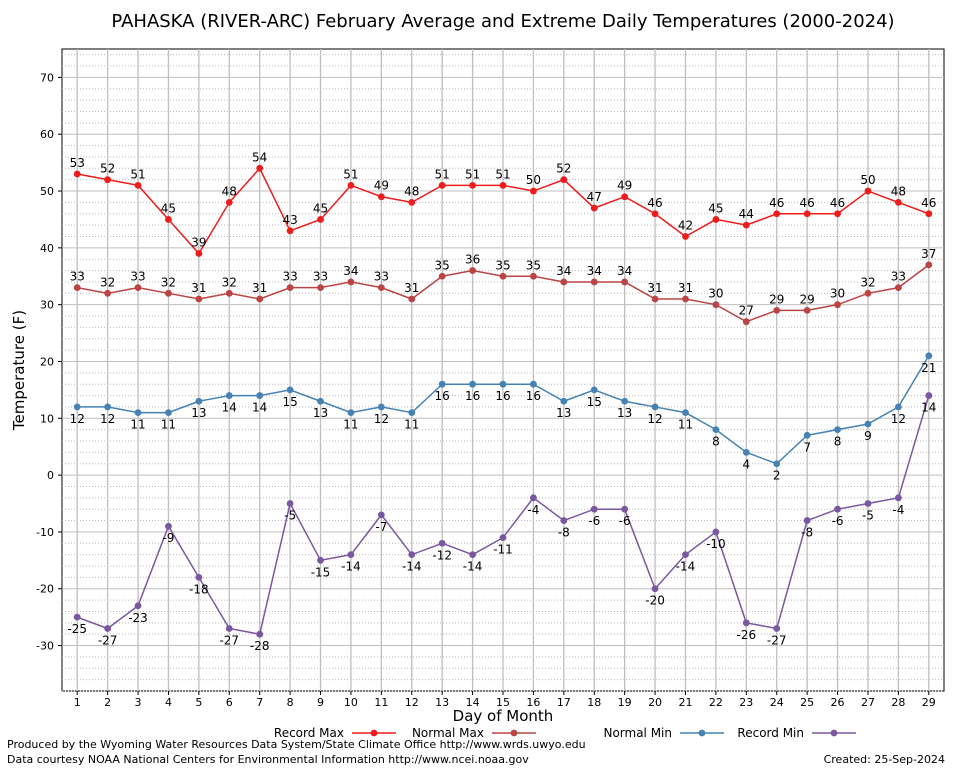 The image size is (954, 768). I want to click on legend-label-record-min: Record Min, so click(770, 733).